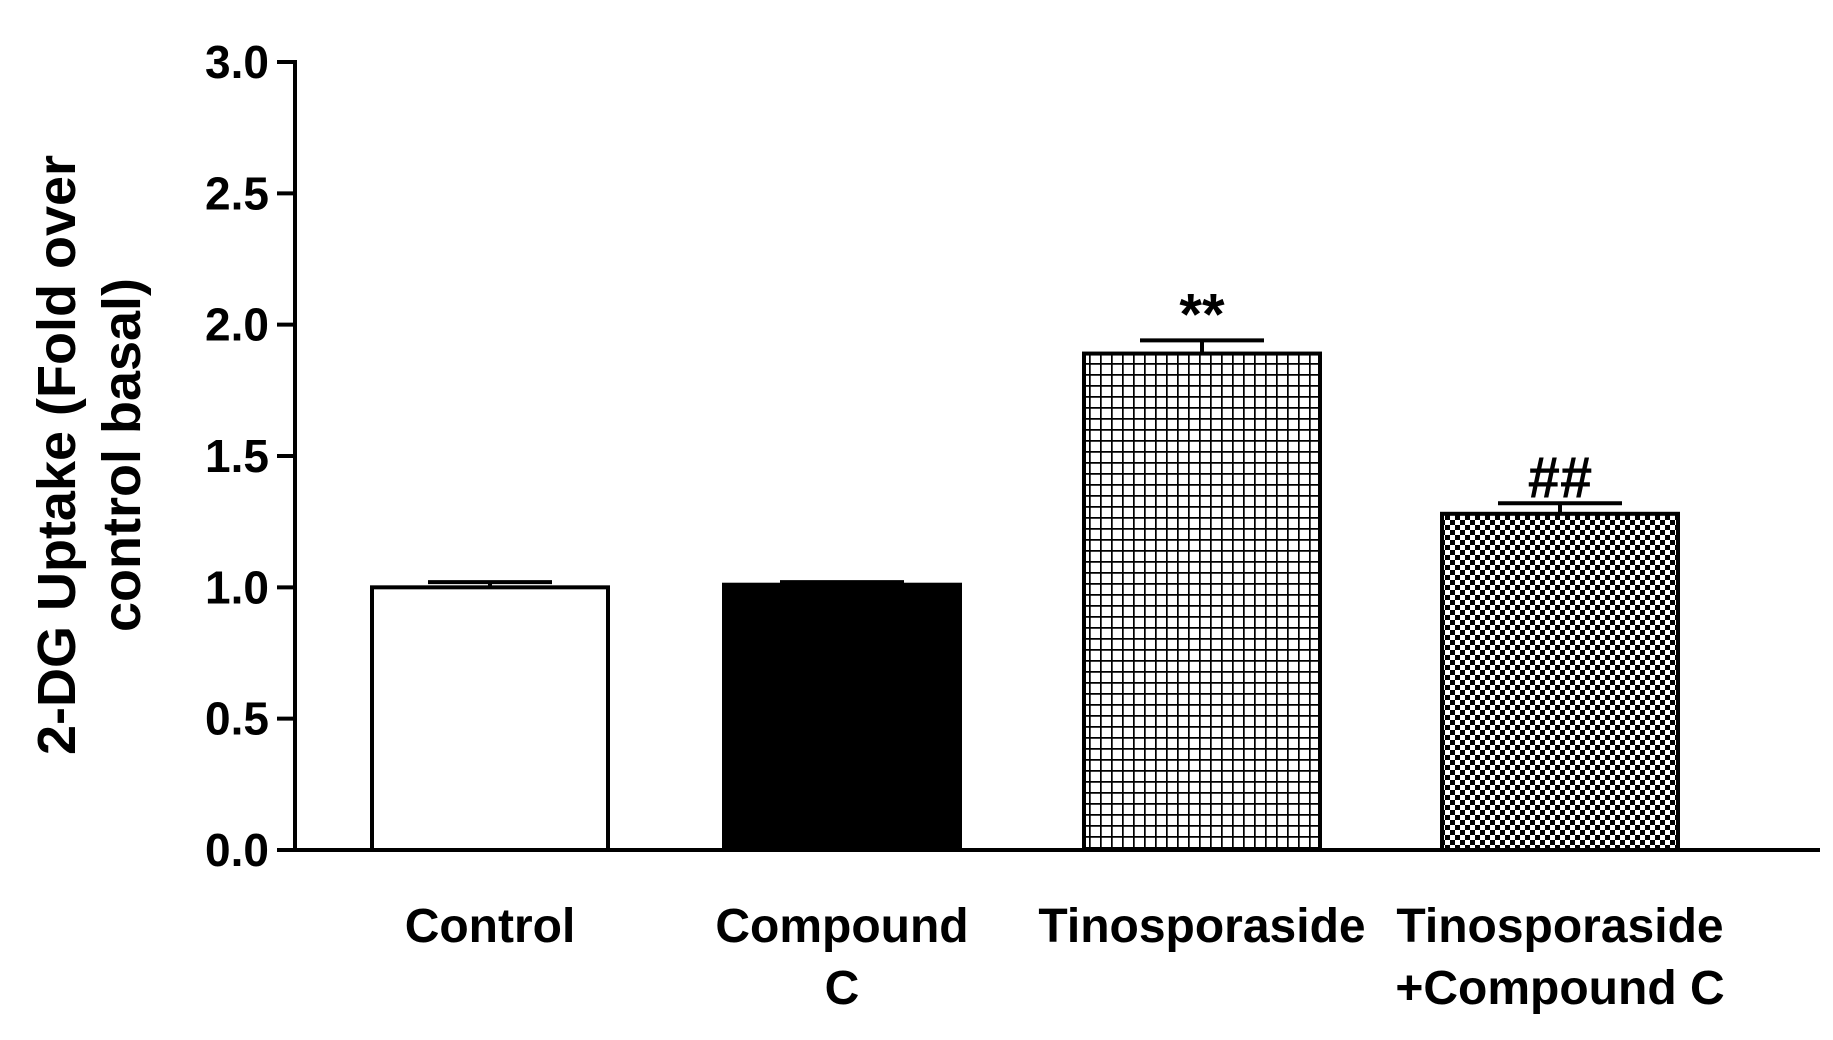 This screenshot has width=1833, height=1040. Describe the element at coordinates (237, 193) in the screenshot. I see `y-tick-label: 2.5` at that location.